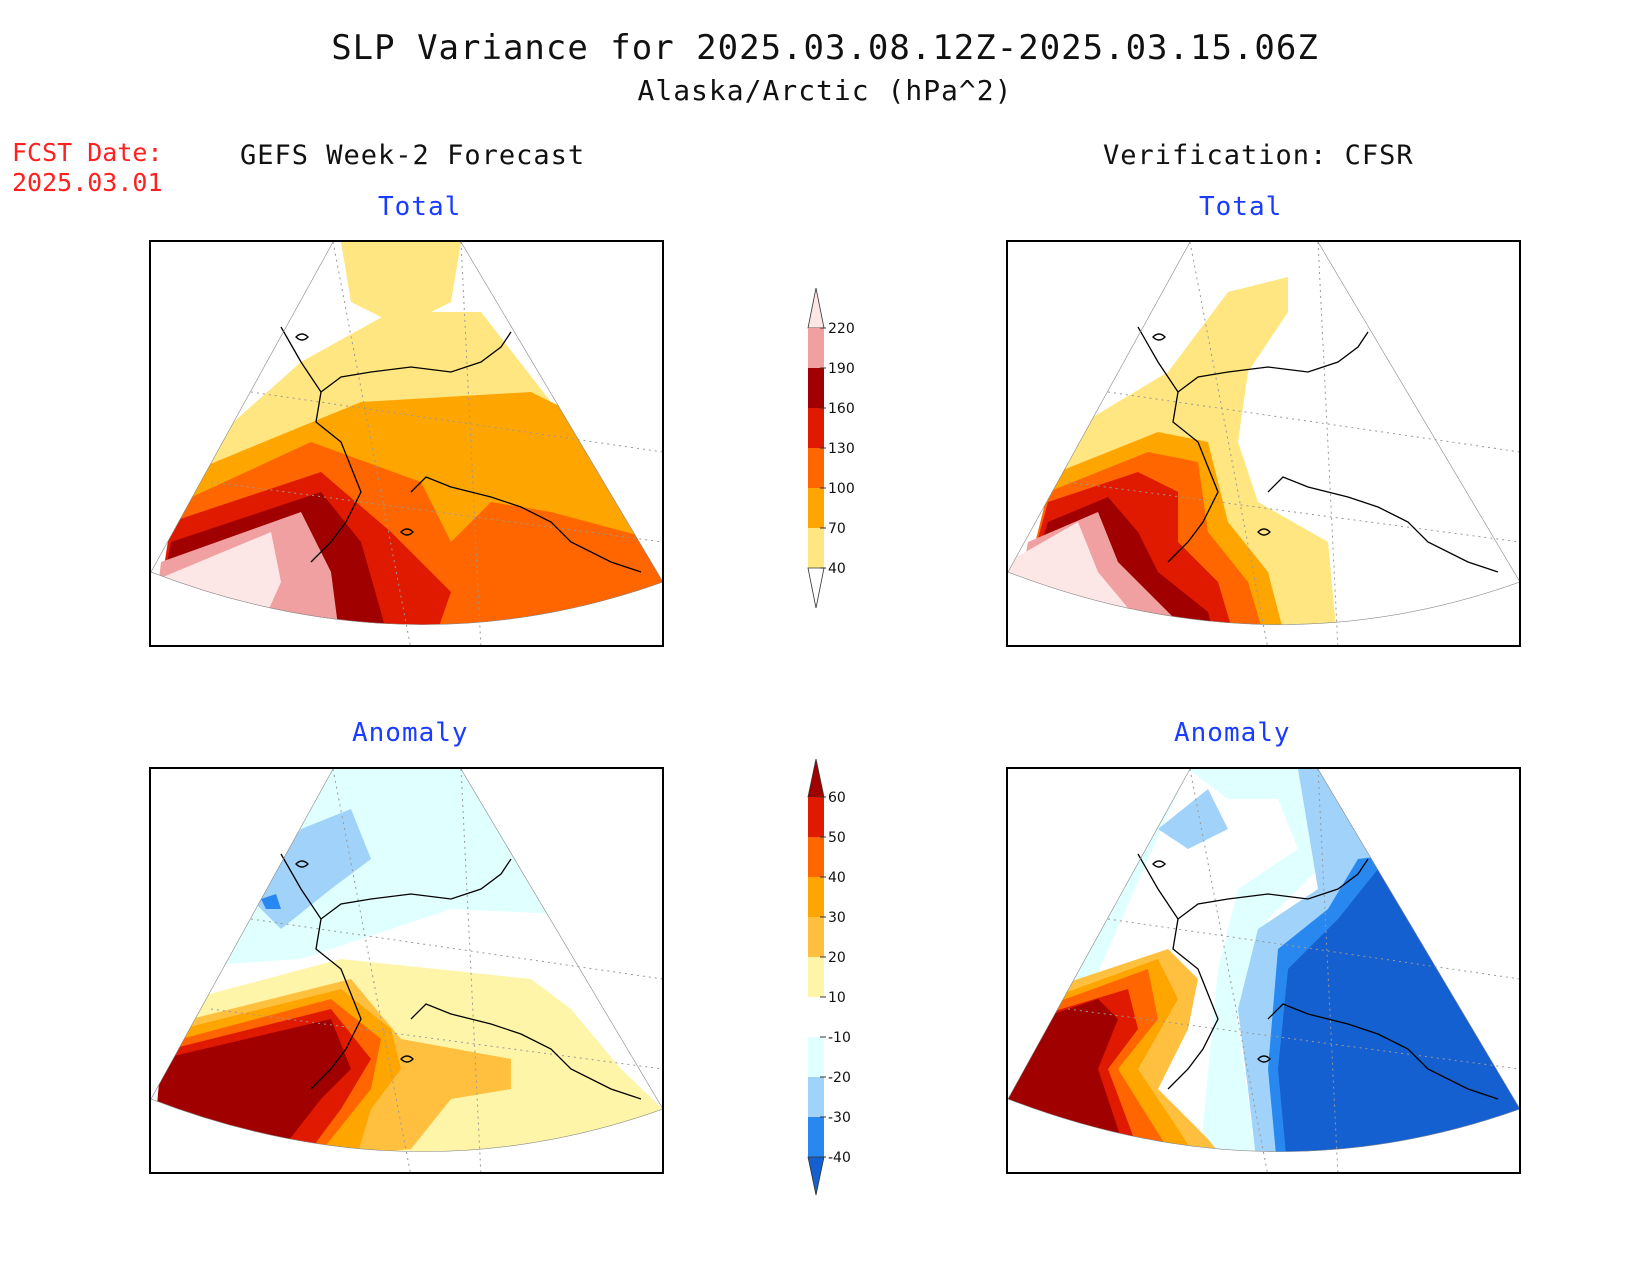 This screenshot has height=1275, width=1650. I want to click on map-cfsr-total, so click(1263, 443).